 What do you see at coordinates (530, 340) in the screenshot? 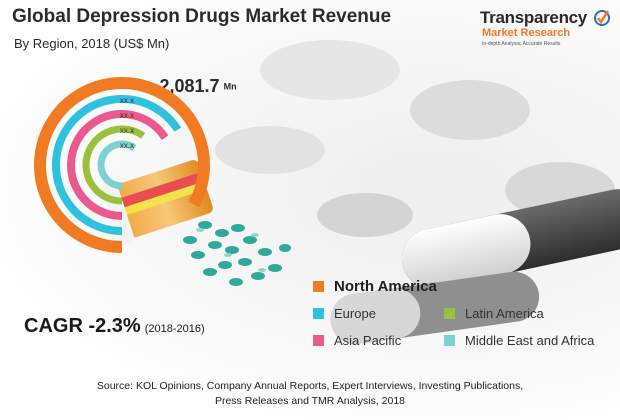
I see `legend-label: Middle East and Africa` at bounding box center [530, 340].